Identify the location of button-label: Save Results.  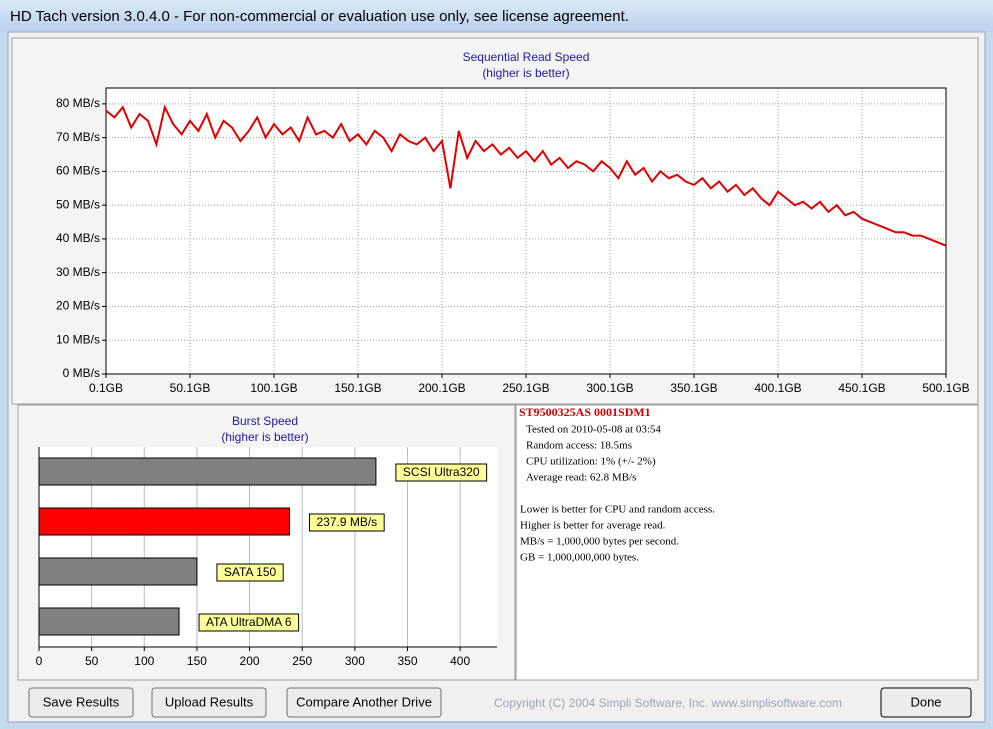
(81, 701).